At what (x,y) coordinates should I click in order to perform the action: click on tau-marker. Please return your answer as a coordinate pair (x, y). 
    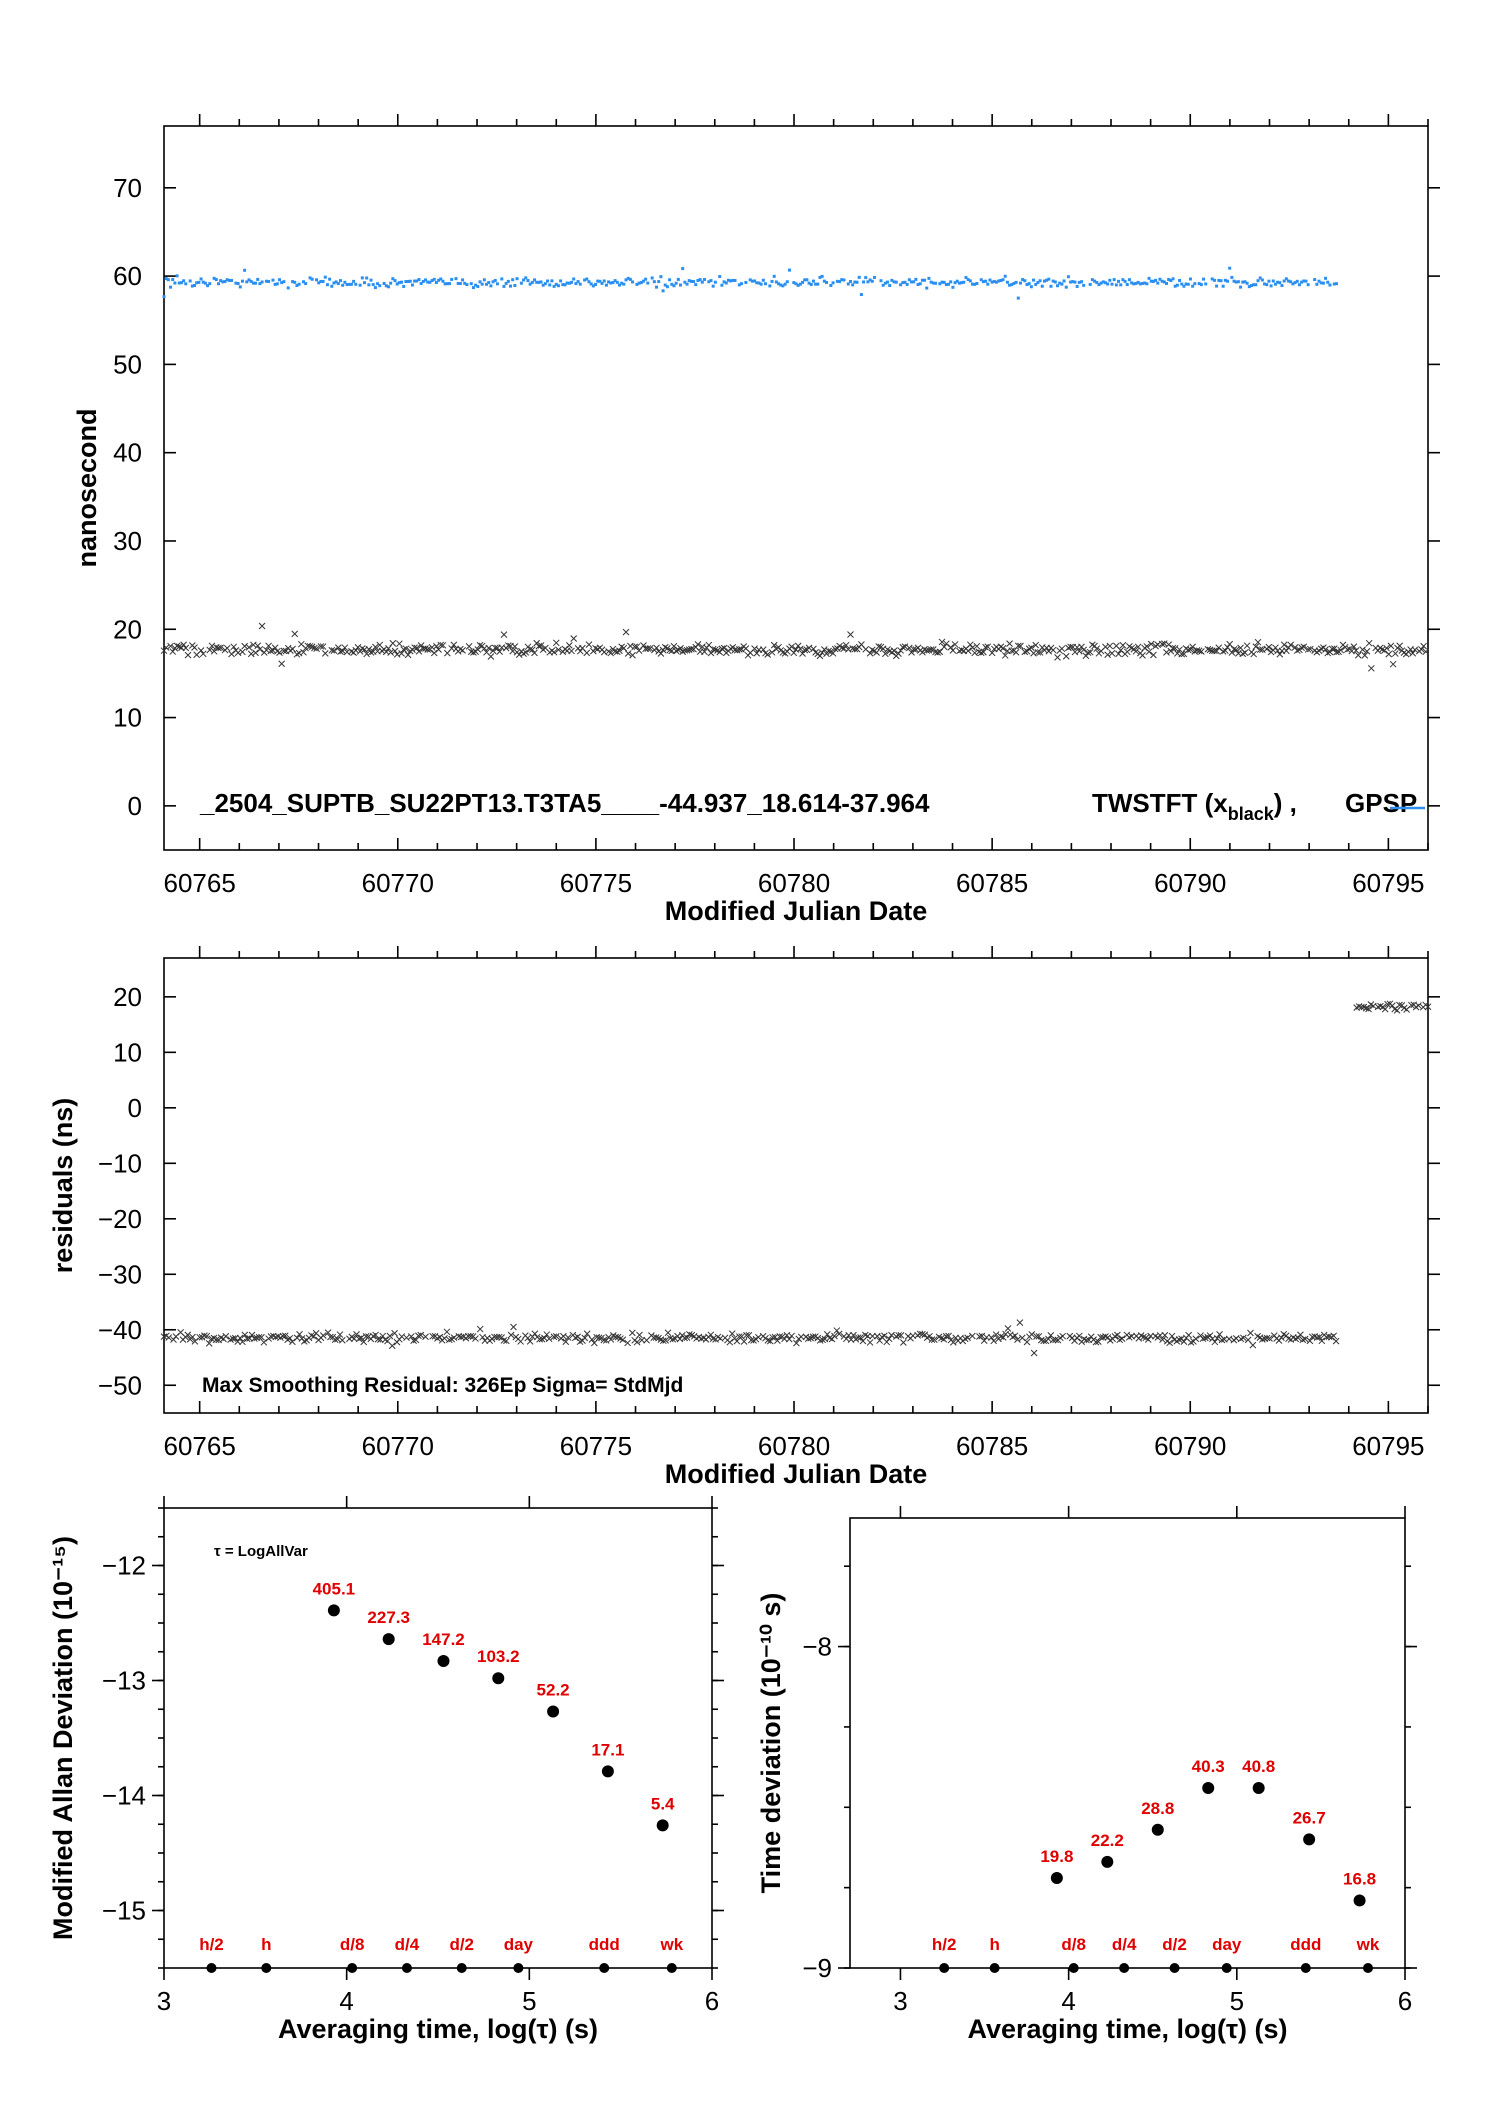
    Looking at the image, I should click on (211, 1968).